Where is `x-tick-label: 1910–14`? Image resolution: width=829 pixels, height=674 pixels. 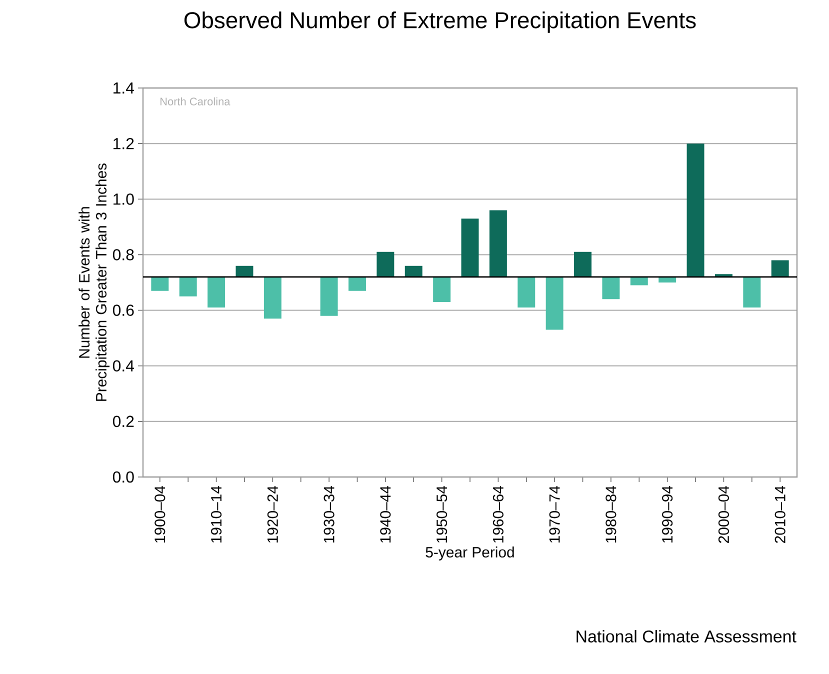
x-tick-label: 1910–14 is located at coordinates (216, 514).